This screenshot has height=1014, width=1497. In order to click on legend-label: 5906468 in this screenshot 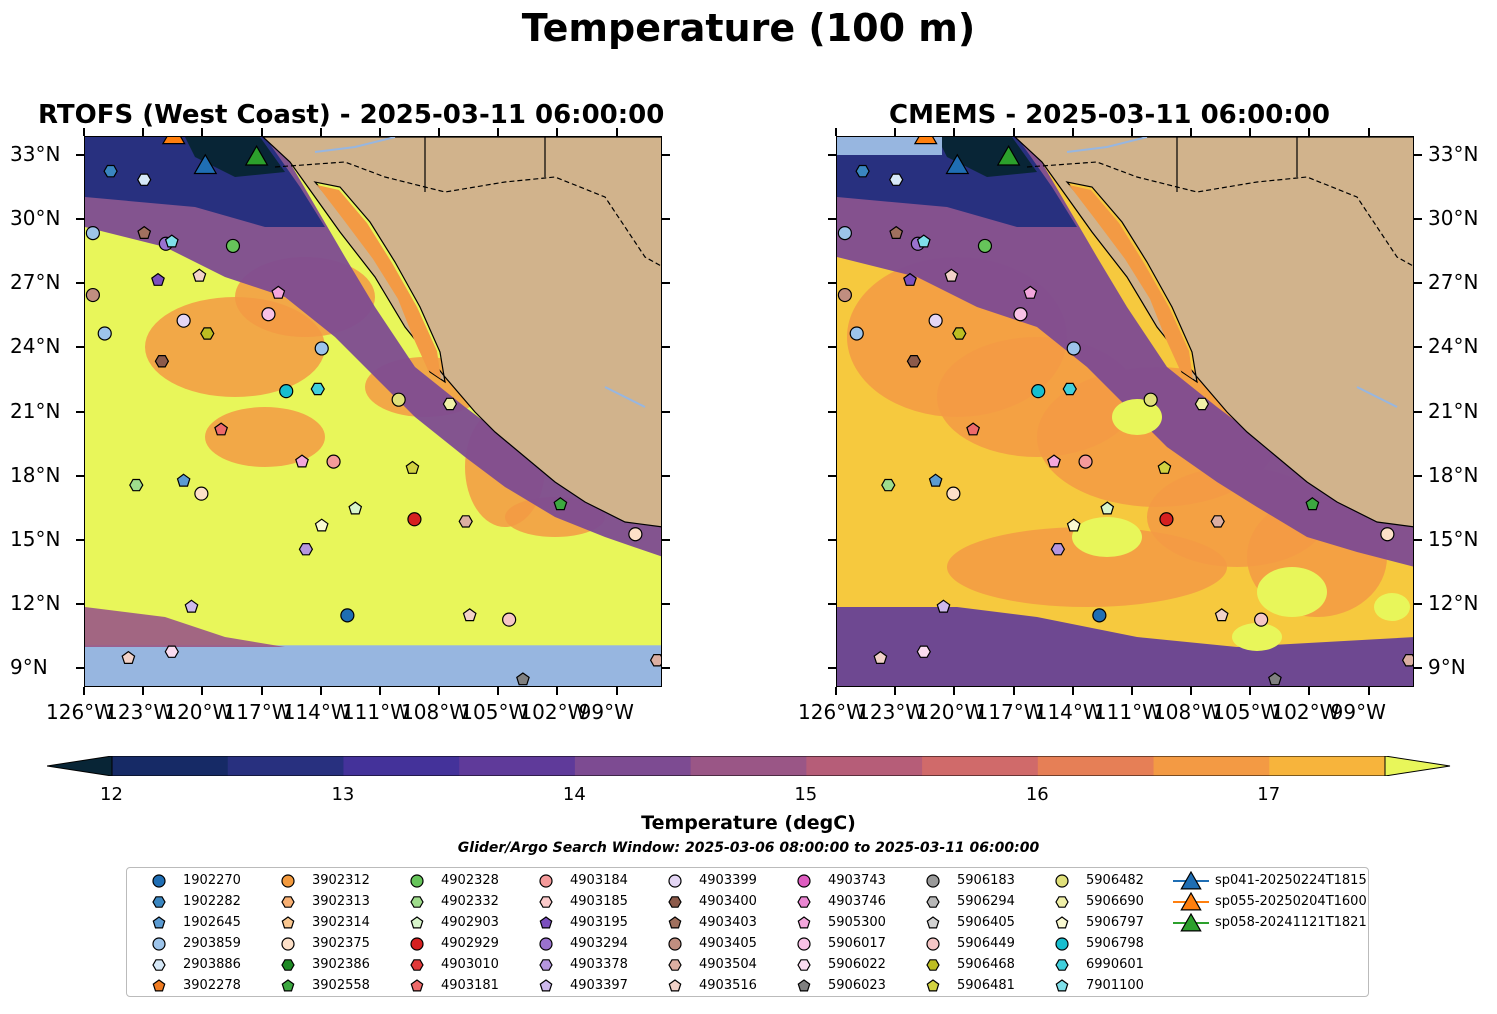, I will do `click(986, 964)`.